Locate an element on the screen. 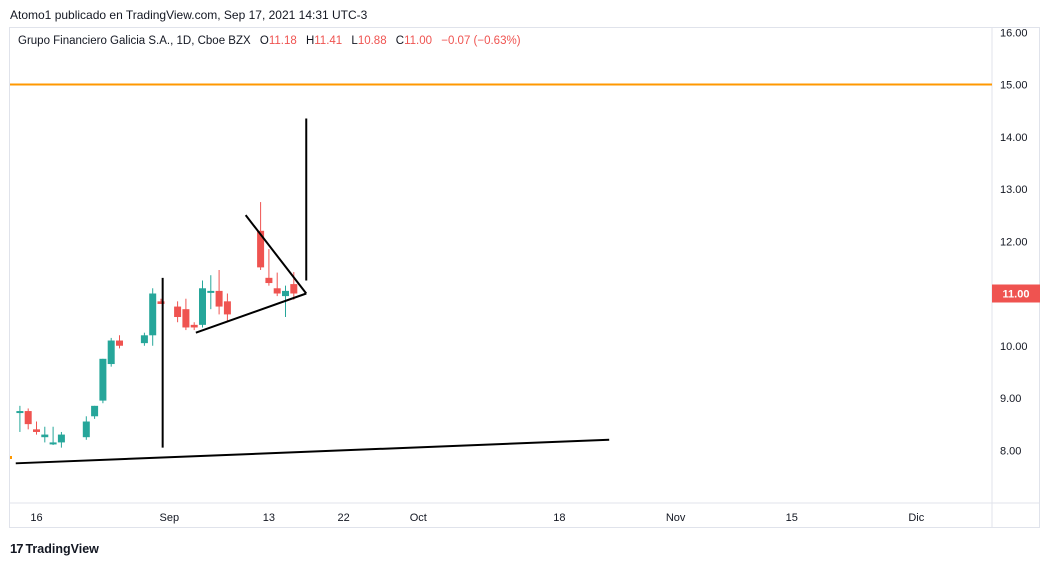 This screenshot has width=1051, height=566. x-tick-label: 13 is located at coordinates (269, 518).